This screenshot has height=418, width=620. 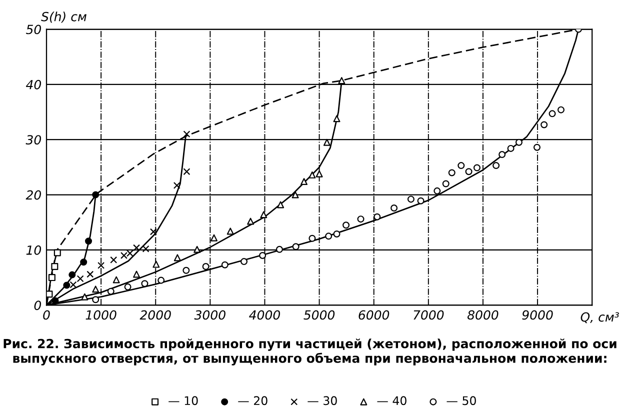 What do you see at coordinates (319, 315) in the screenshot?
I see `x-tick-label: 5000` at bounding box center [319, 315].